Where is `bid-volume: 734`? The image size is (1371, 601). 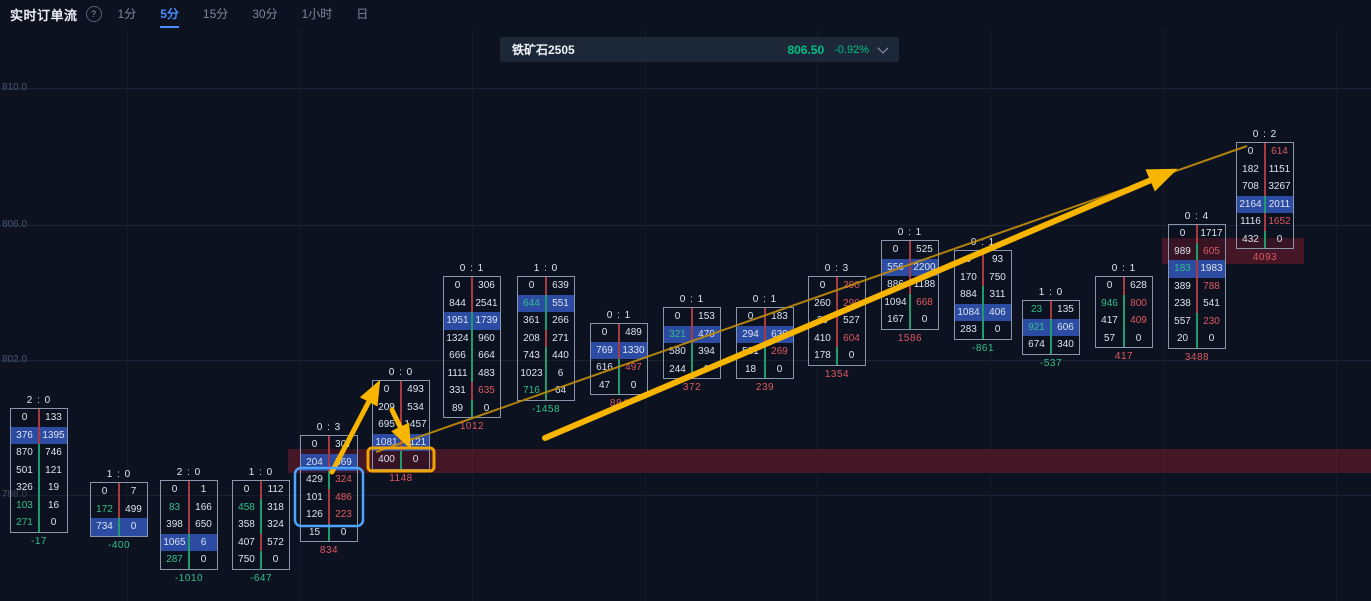 bid-volume: 734 is located at coordinates (104, 526).